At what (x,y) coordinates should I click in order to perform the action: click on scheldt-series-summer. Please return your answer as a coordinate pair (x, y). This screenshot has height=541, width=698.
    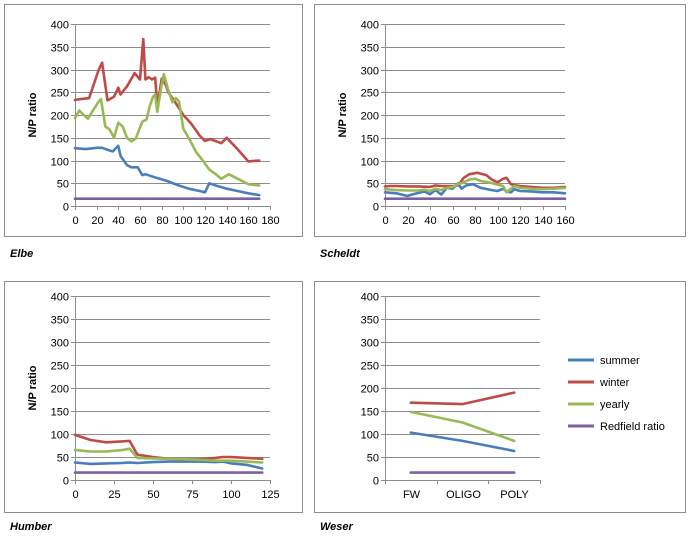
    Looking at the image, I should click on (475, 190).